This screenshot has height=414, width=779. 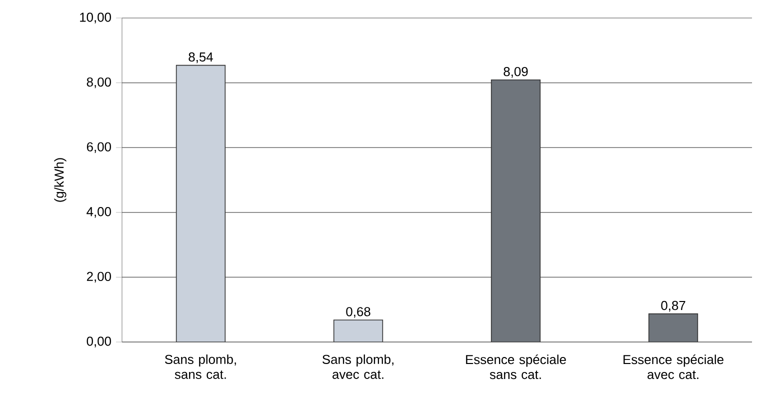 I want to click on data-label: 0,68, so click(x=358, y=312).